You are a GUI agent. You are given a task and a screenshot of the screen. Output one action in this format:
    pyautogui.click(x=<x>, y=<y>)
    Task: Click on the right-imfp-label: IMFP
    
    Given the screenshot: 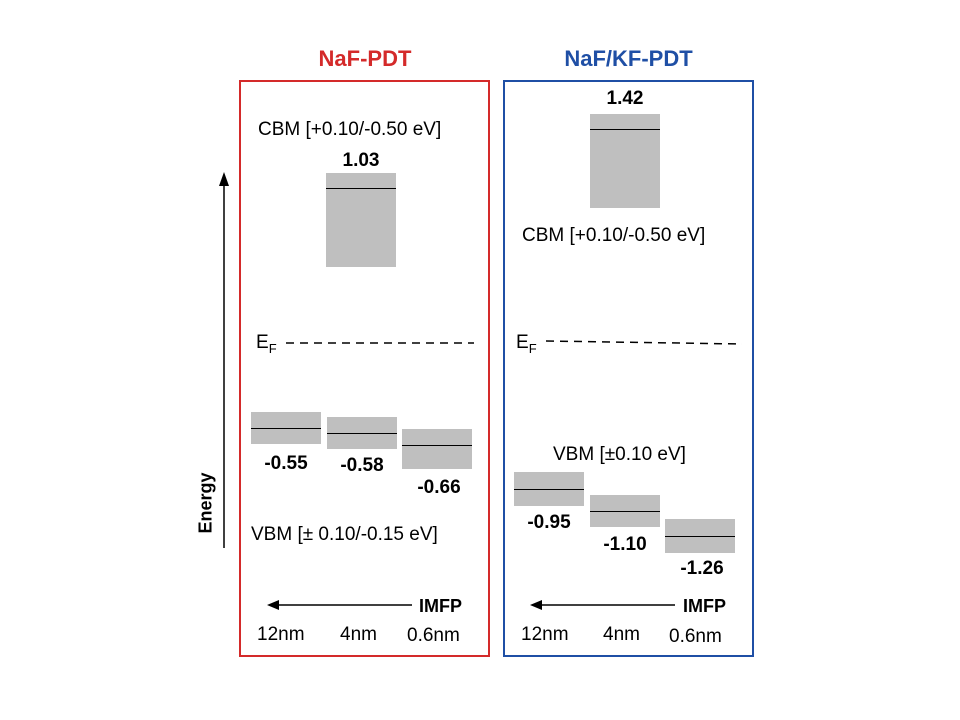 What is the action you would take?
    pyautogui.click(x=704, y=606)
    